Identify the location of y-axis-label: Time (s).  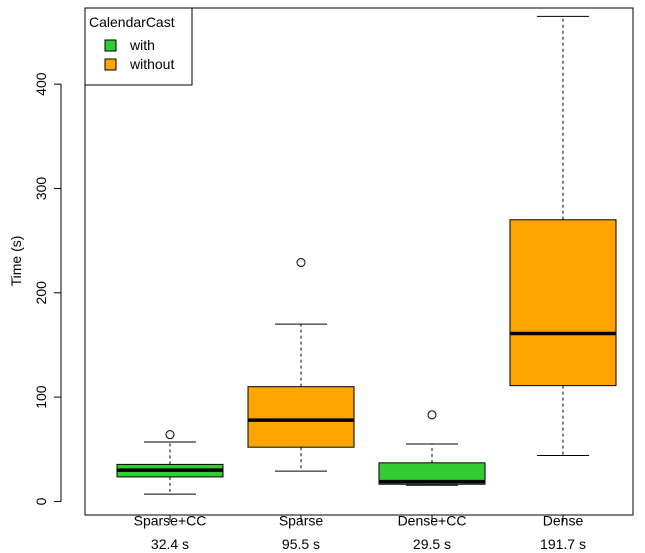
(16, 261).